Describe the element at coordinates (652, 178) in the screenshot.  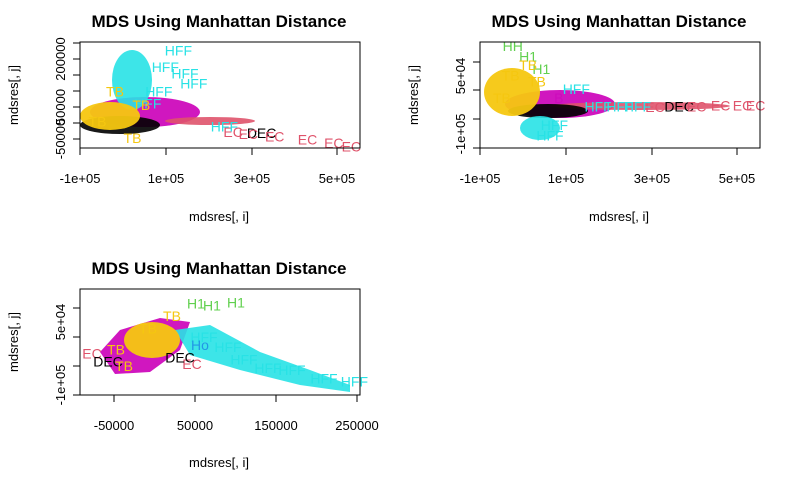
I see `panel-2-x-tick-label: 3e+05` at that location.